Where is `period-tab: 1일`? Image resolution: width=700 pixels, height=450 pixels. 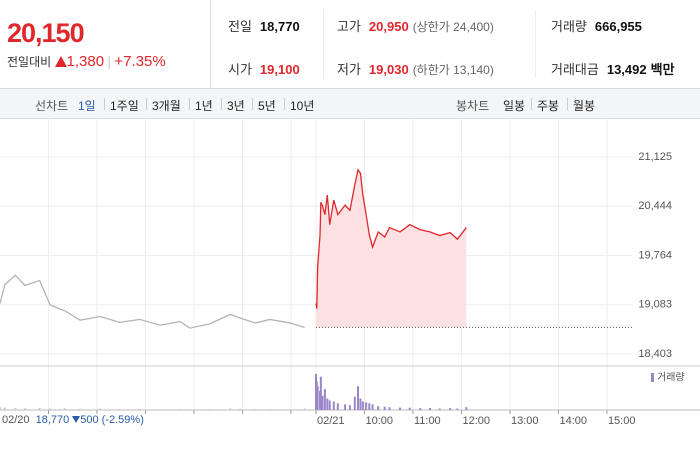
period-tab: 1일 is located at coordinates (87, 106).